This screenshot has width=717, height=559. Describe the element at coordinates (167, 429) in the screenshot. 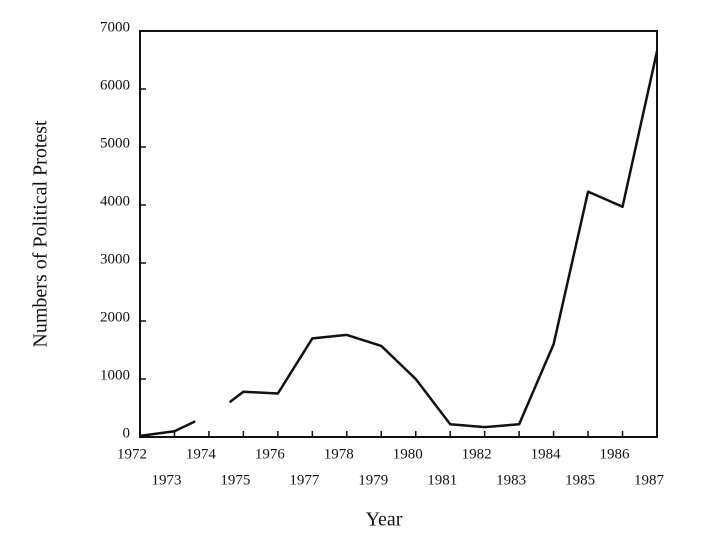

I see `data-line` at that location.